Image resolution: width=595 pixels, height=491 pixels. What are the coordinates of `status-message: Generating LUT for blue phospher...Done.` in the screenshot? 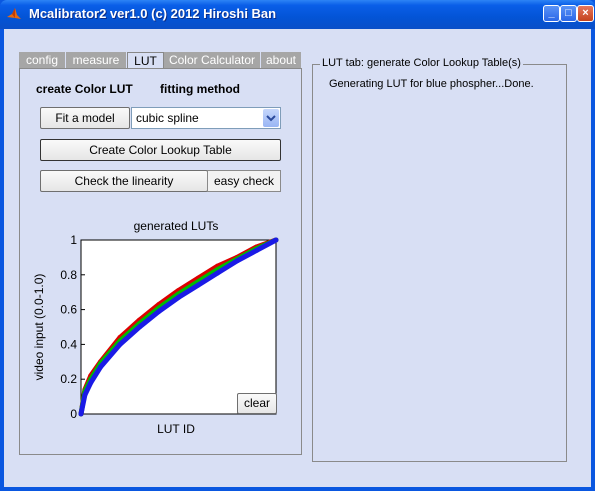 It's located at (431, 84).